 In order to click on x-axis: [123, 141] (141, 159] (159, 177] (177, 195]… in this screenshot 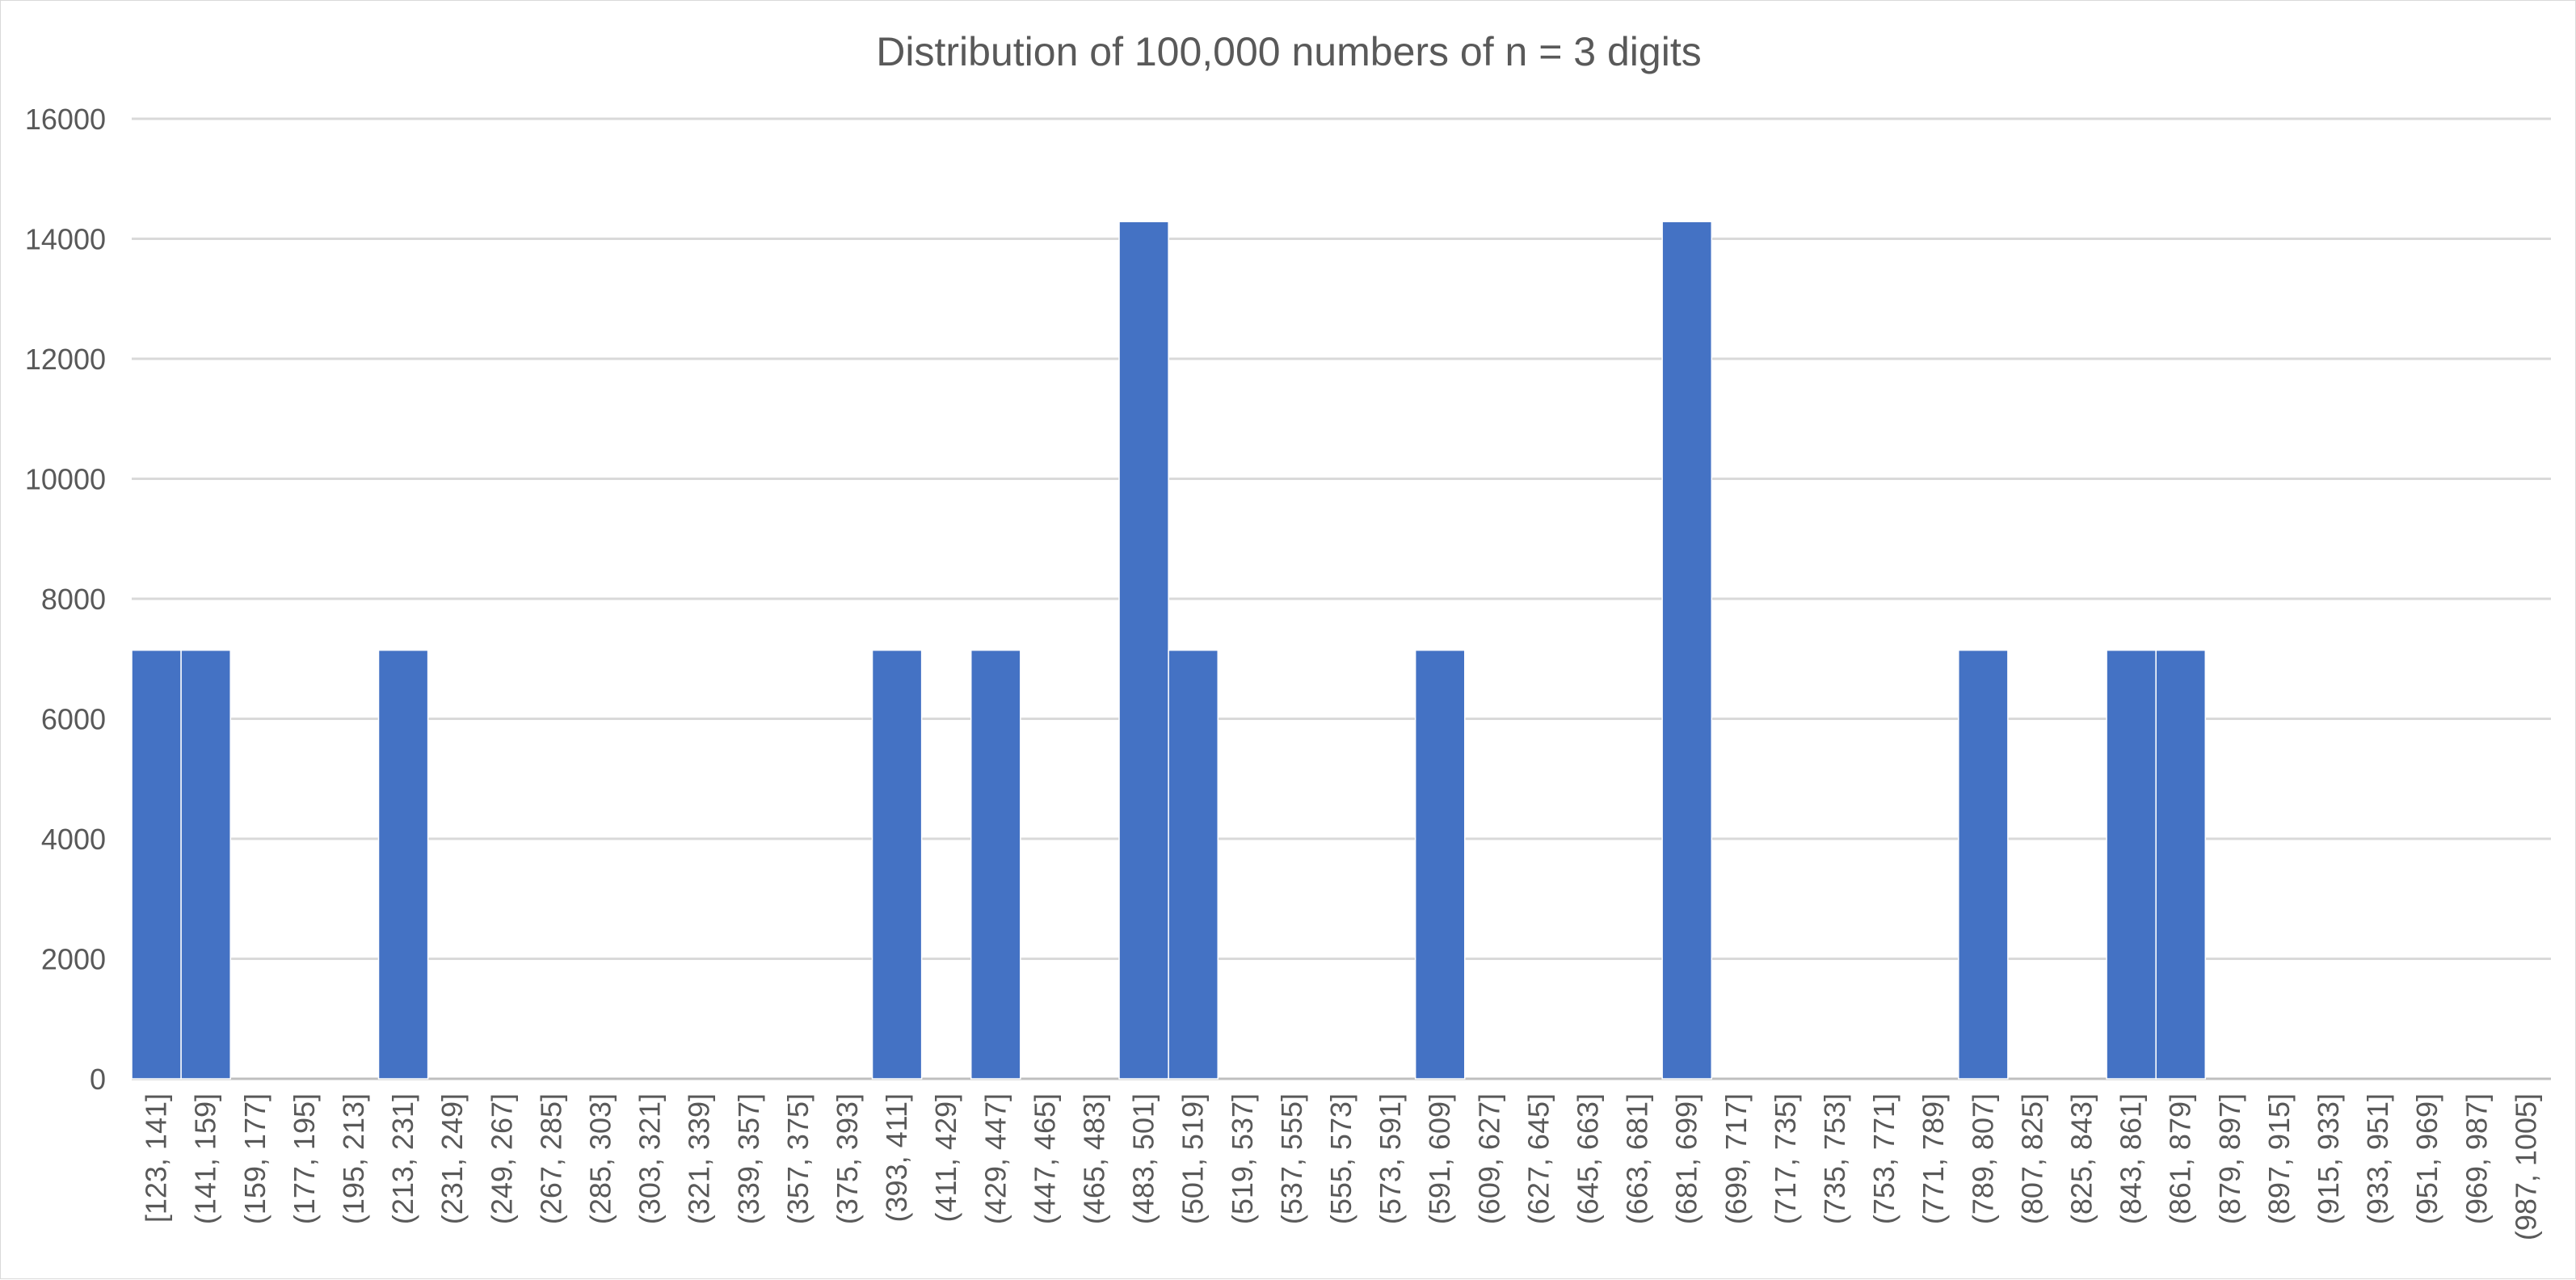, I will do `click(1341, 1166)`.